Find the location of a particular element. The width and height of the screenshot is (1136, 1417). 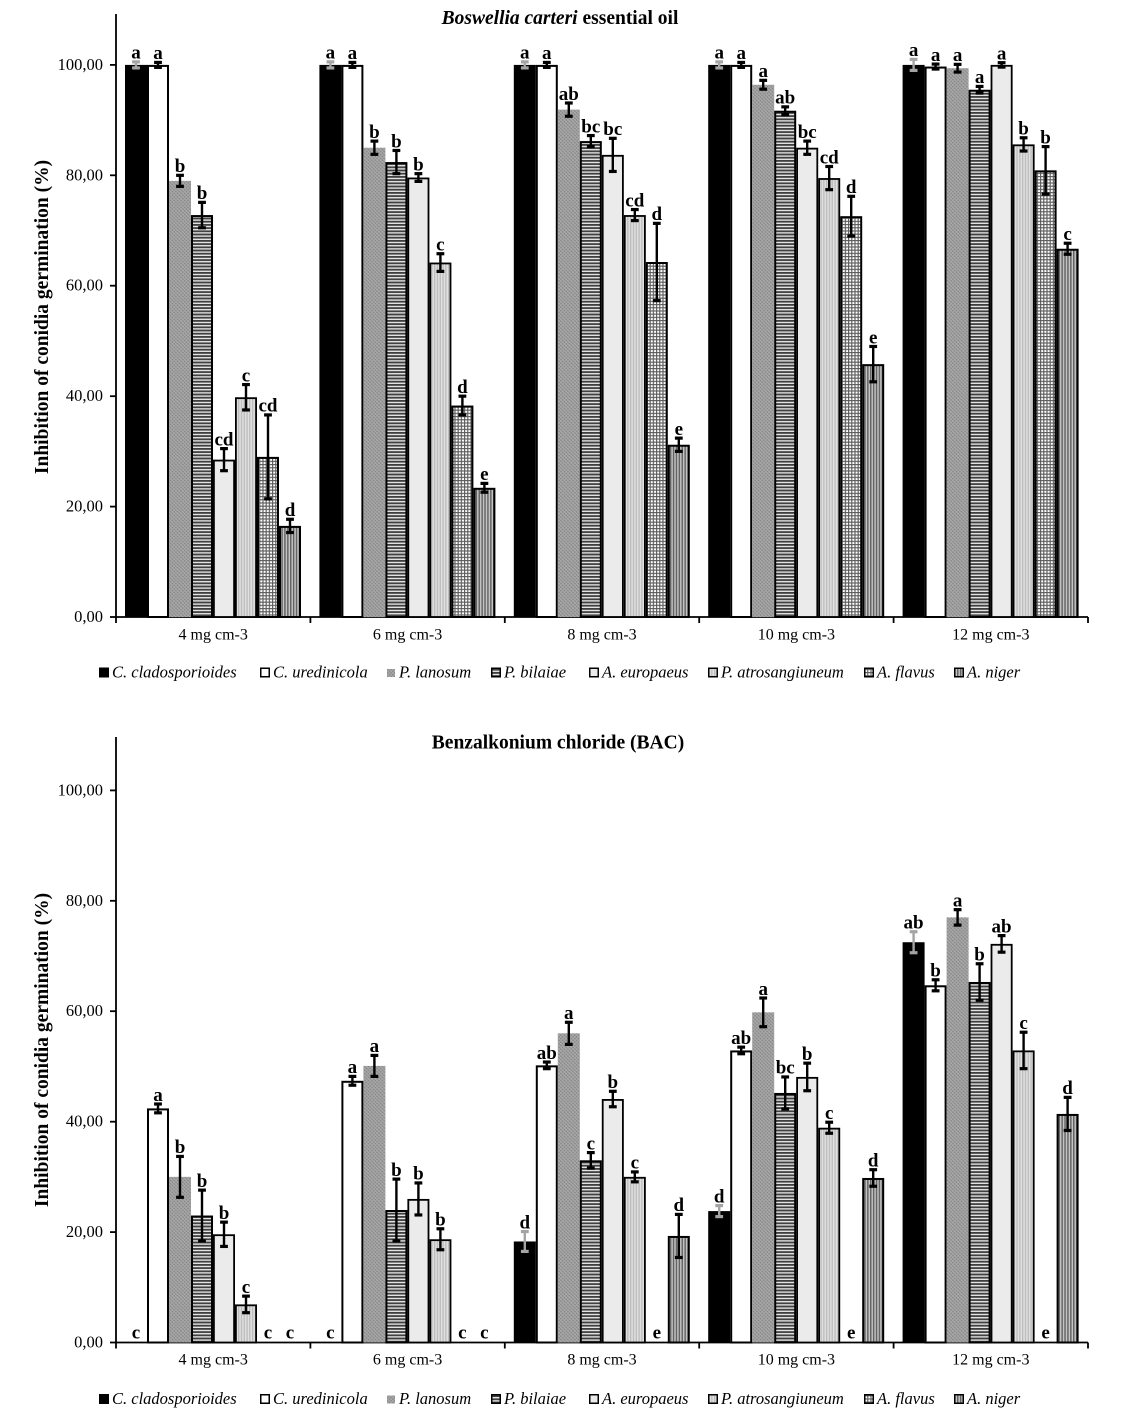

svg-text: A. niger is located at coordinates (993, 1398).